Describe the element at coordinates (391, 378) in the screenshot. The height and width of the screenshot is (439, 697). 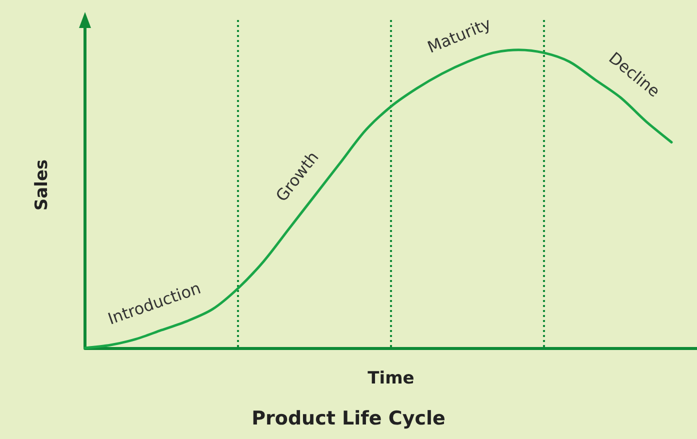
I see `x-axis-title: Time` at that location.